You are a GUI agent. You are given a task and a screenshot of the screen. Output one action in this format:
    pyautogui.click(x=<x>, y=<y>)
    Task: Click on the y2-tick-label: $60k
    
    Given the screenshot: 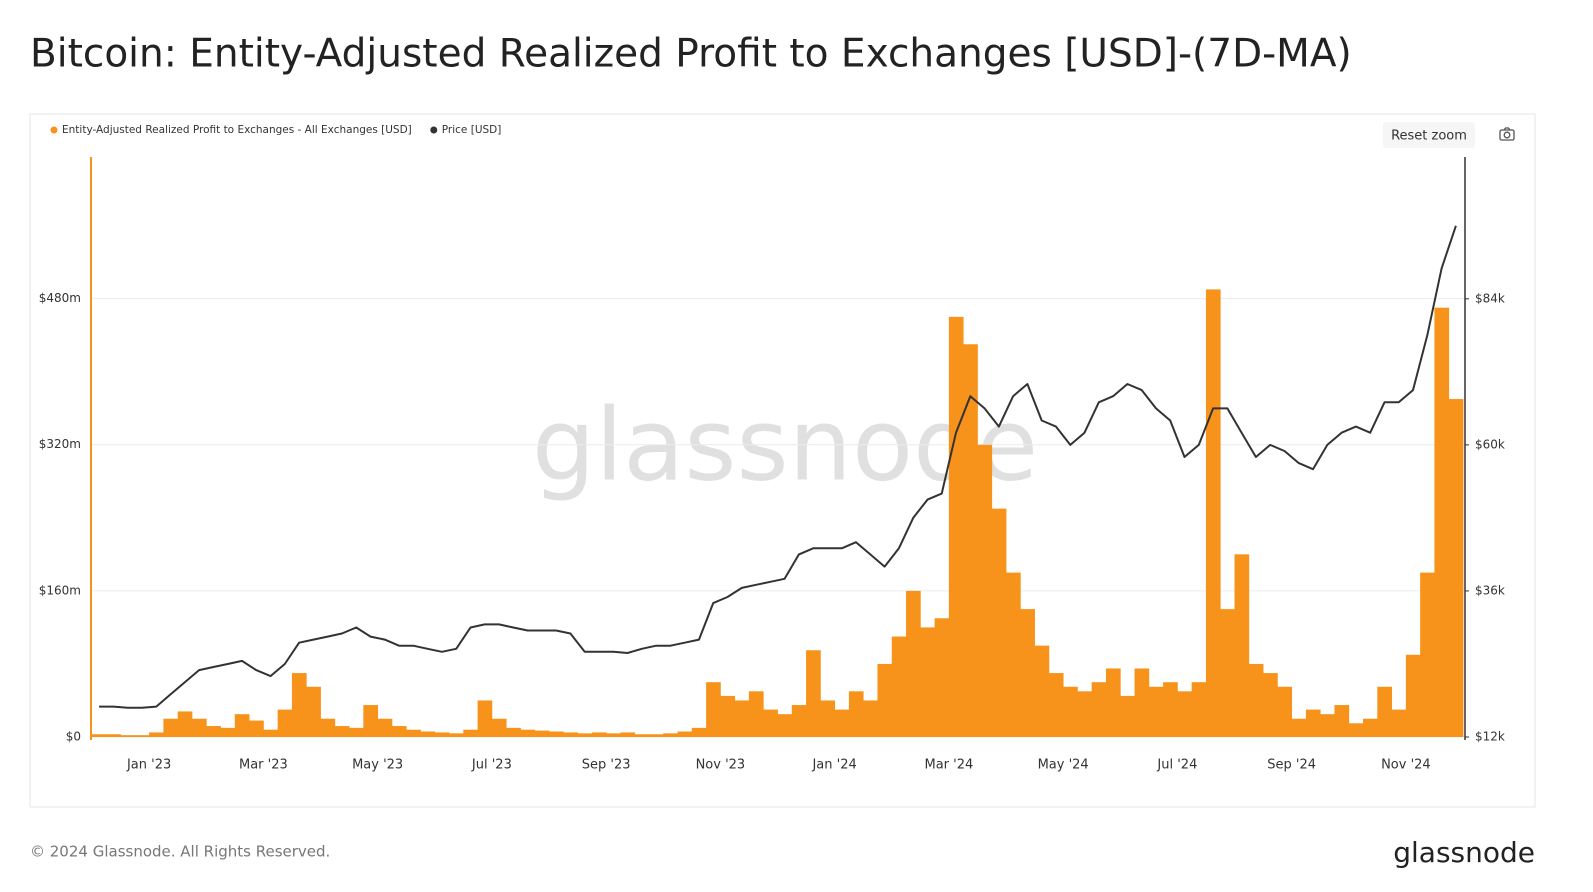 What is the action you would take?
    pyautogui.click(x=1490, y=444)
    